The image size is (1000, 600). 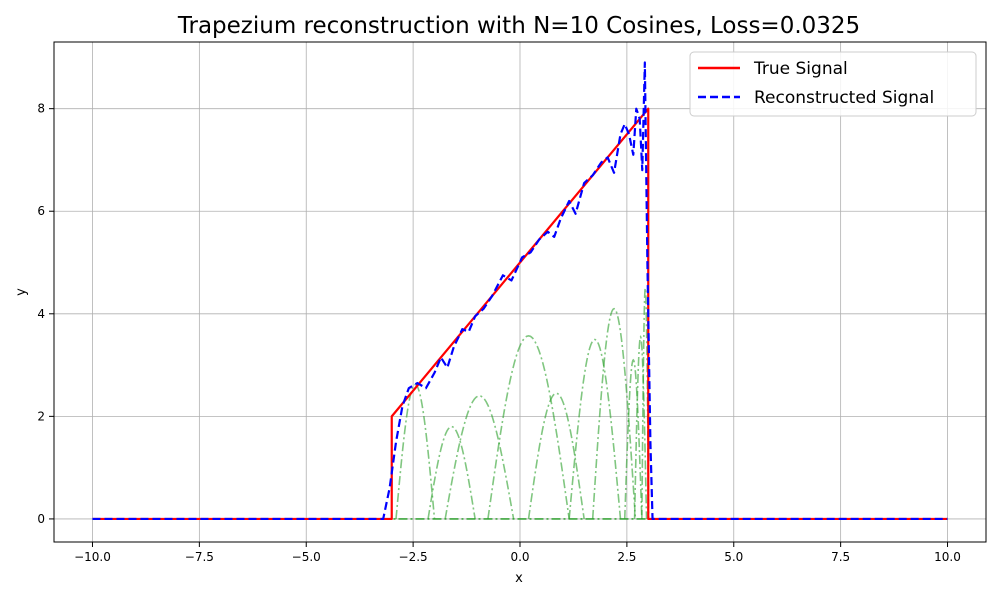 What do you see at coordinates (41, 519) in the screenshot?
I see `y-tick-label: 0` at bounding box center [41, 519].